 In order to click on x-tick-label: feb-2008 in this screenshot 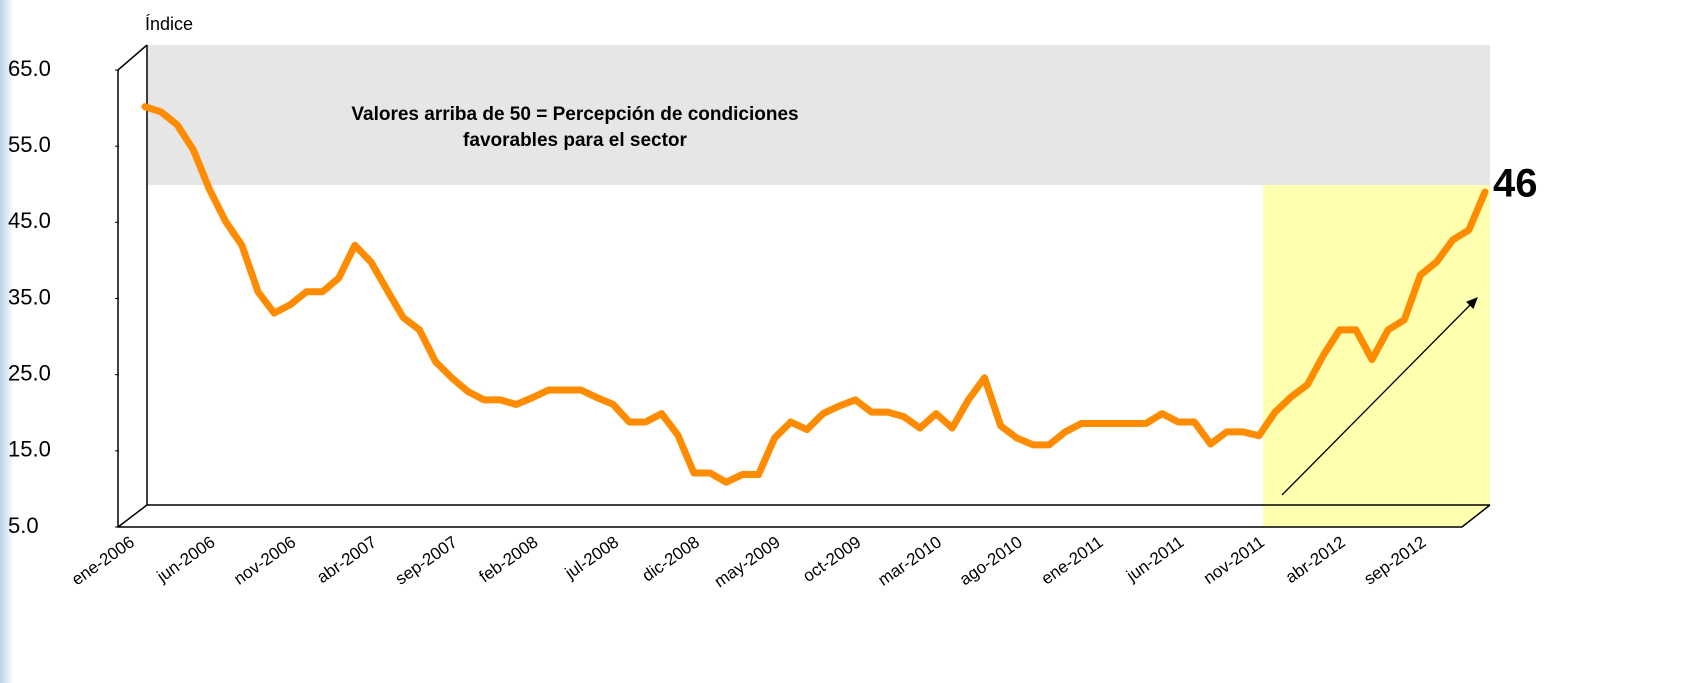, I will do `click(509, 559)`.